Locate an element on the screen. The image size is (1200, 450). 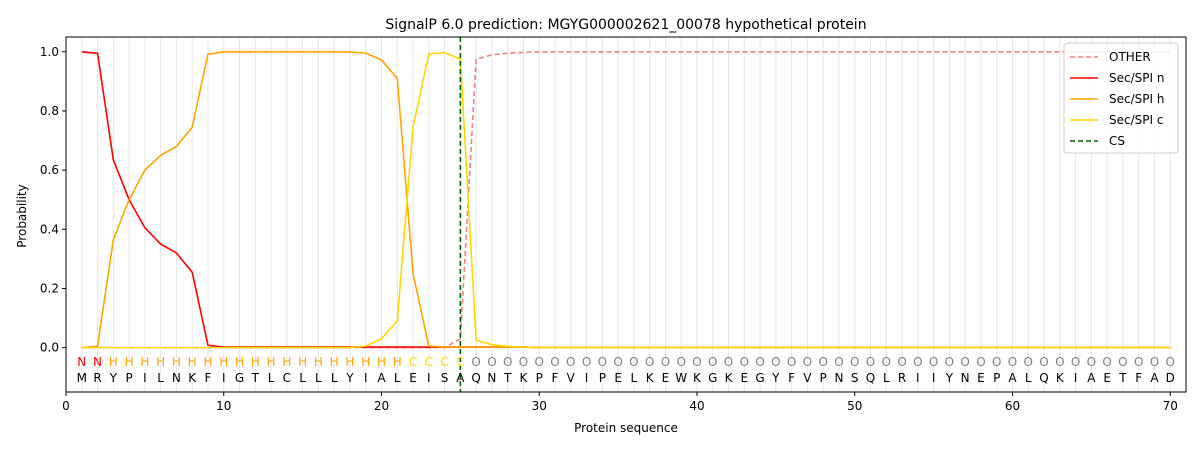
x-tick-label: 30 is located at coordinates (539, 406).